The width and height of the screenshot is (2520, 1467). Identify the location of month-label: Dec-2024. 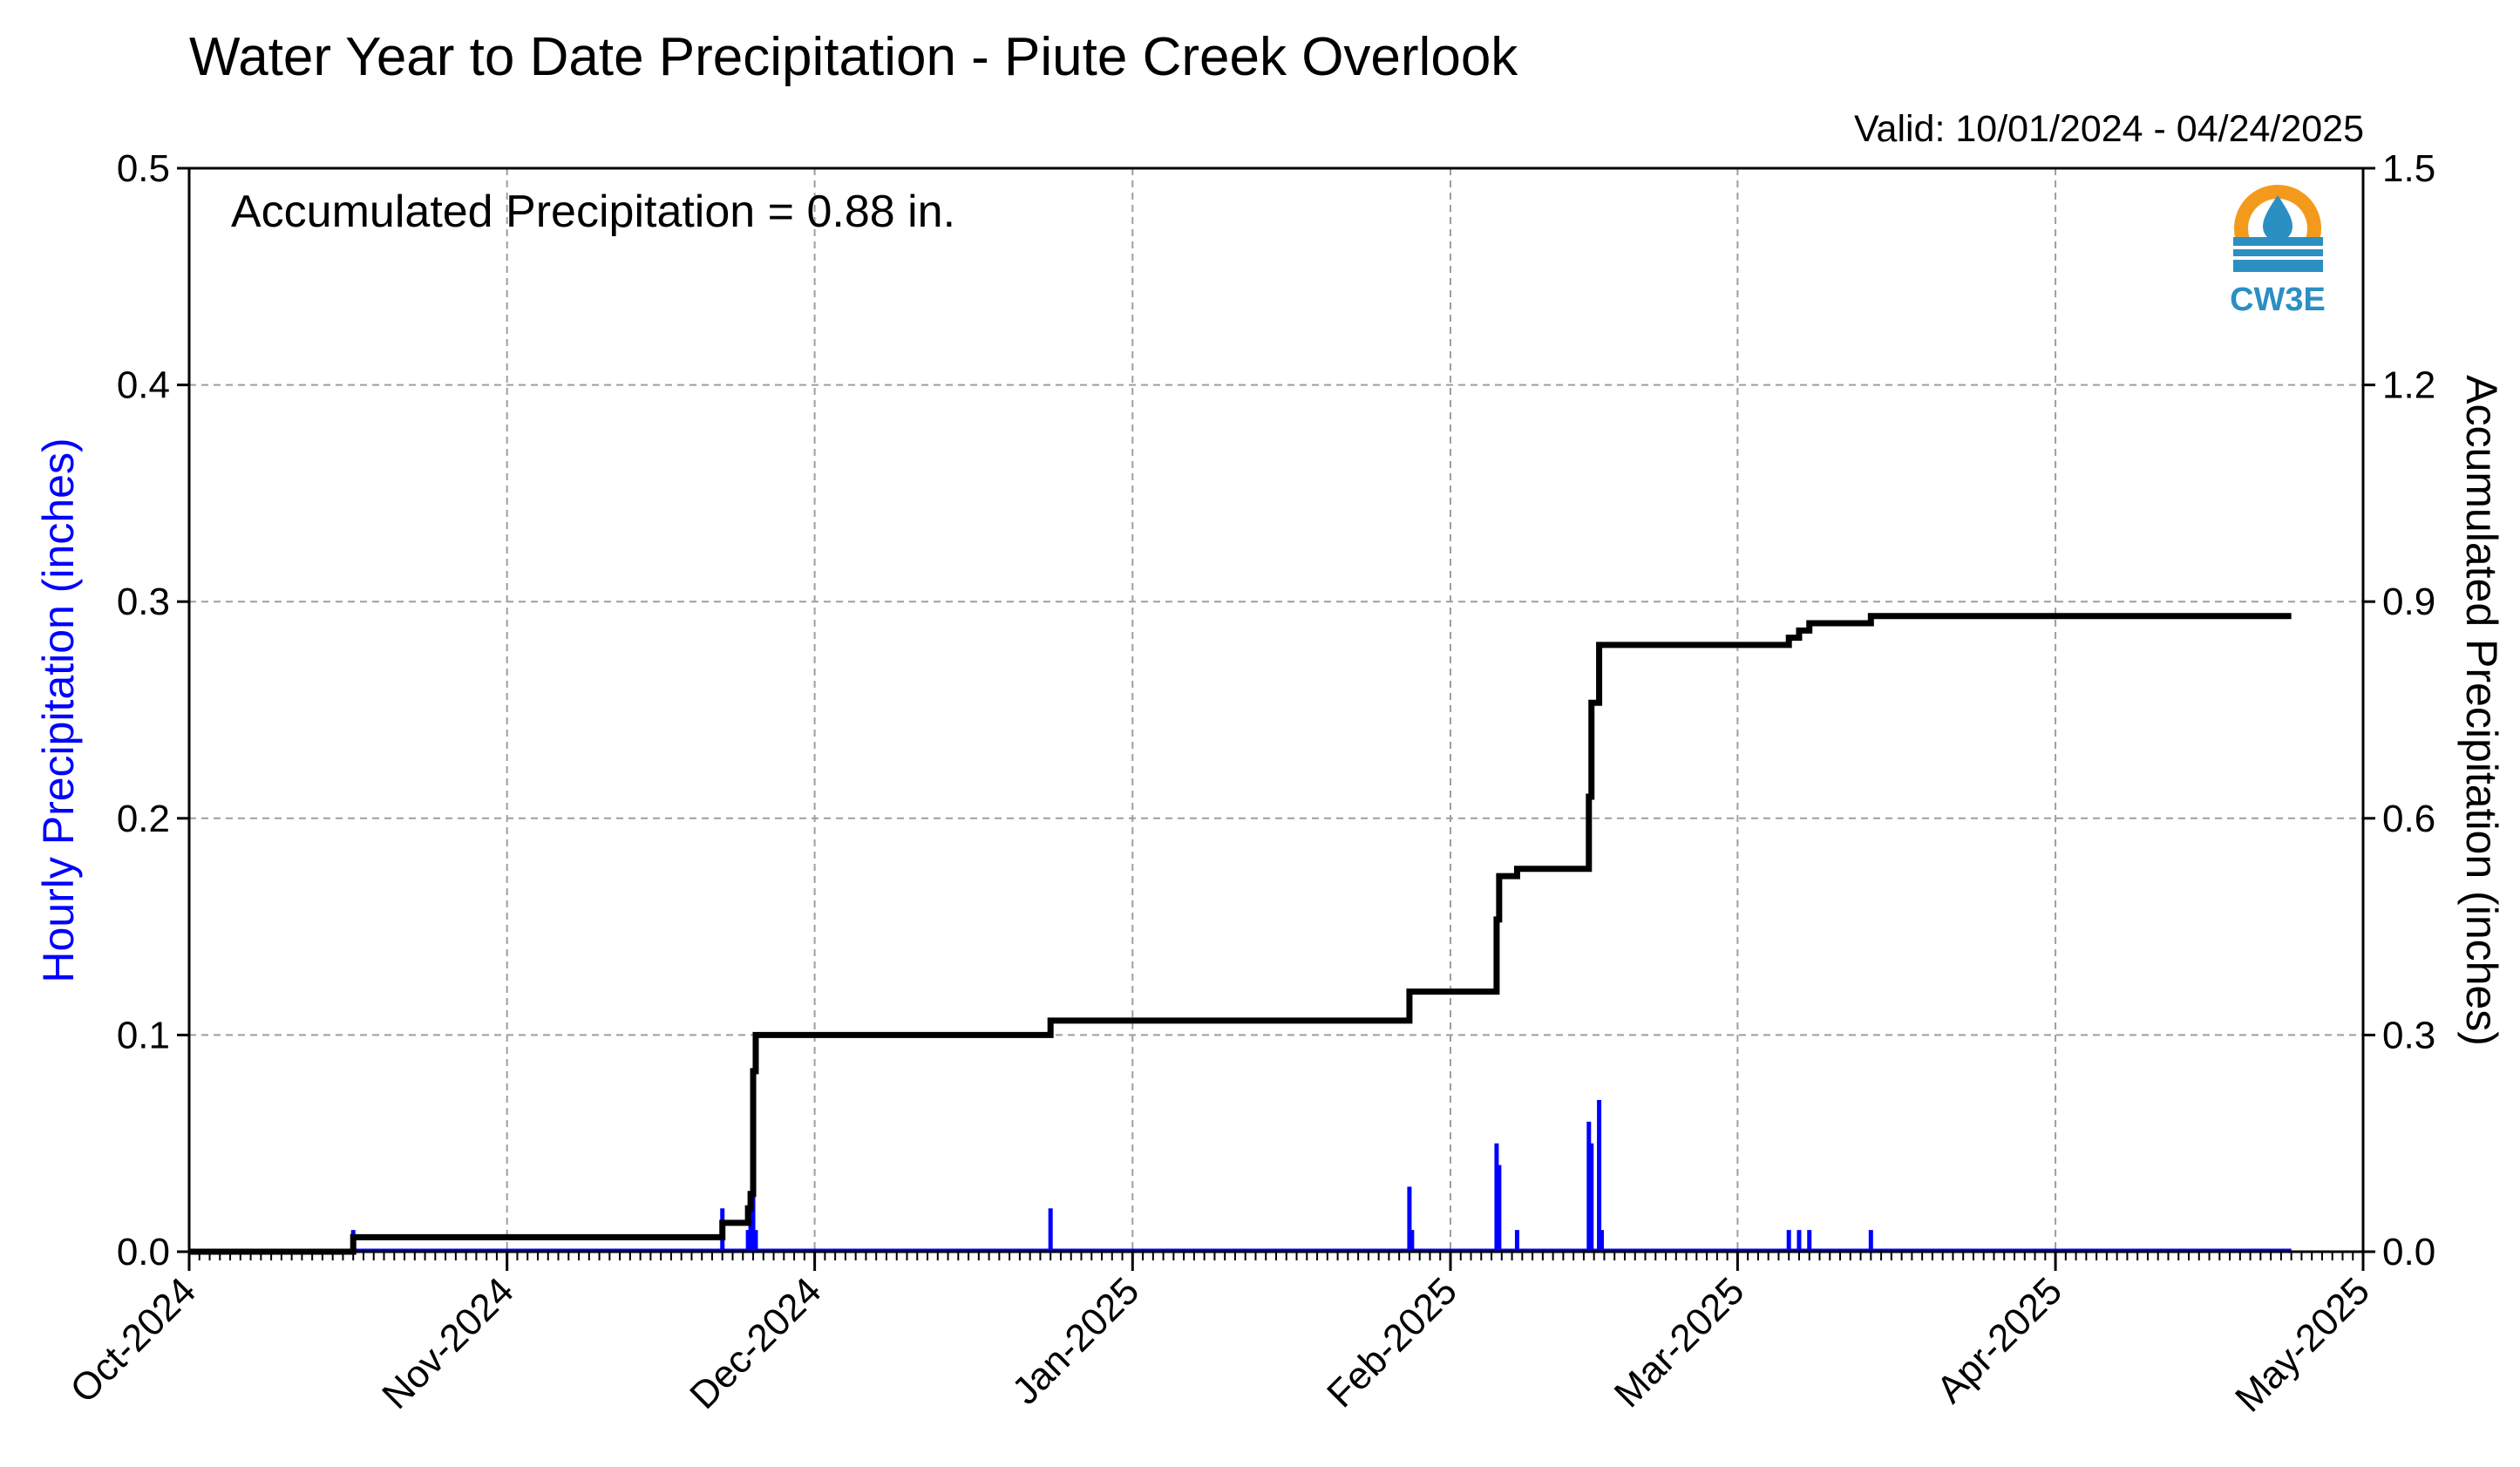
(756, 1343).